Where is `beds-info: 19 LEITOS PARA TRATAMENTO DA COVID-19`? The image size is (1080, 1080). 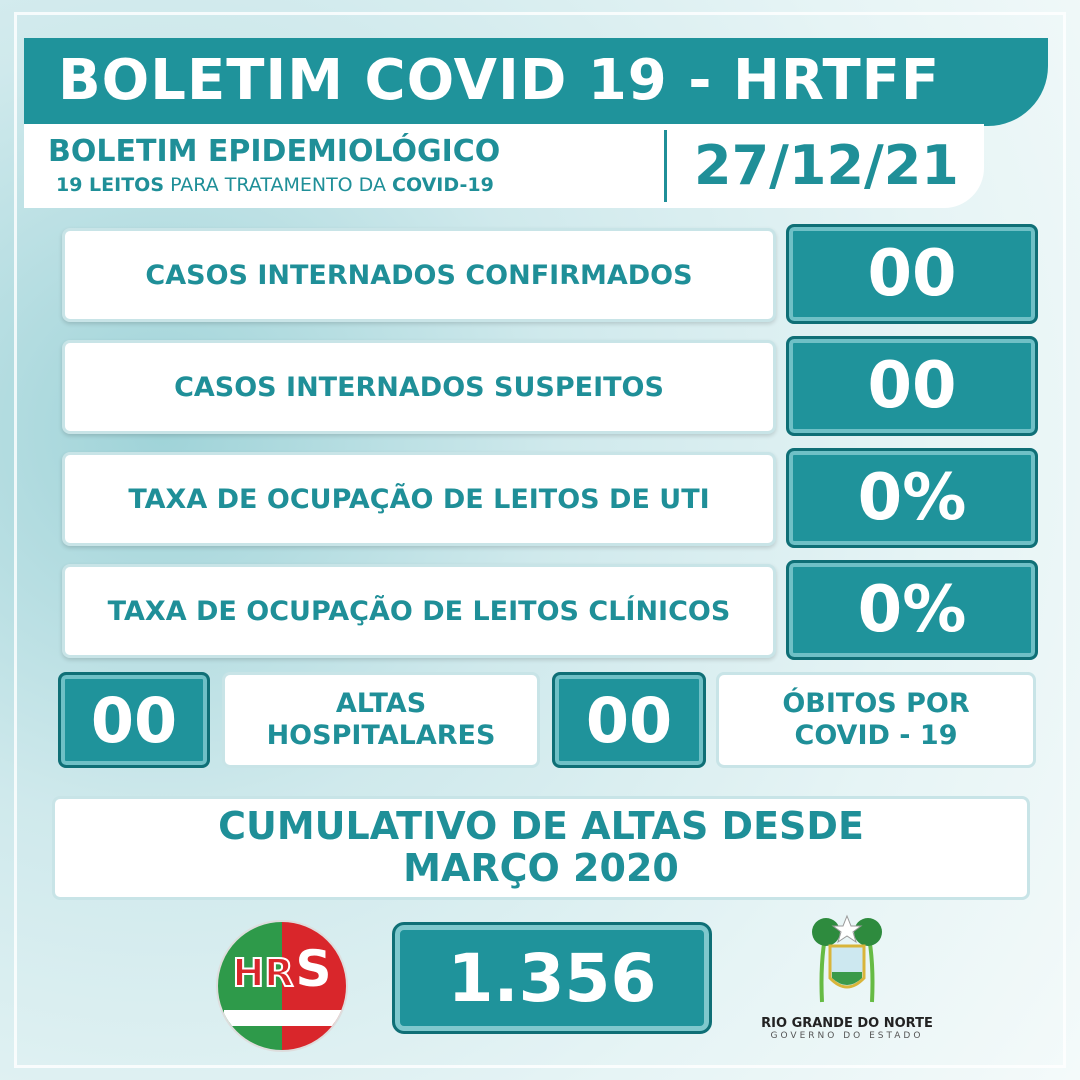 beds-info: 19 LEITOS PARA TRATAMENTO DA COVID-19 is located at coordinates (275, 185).